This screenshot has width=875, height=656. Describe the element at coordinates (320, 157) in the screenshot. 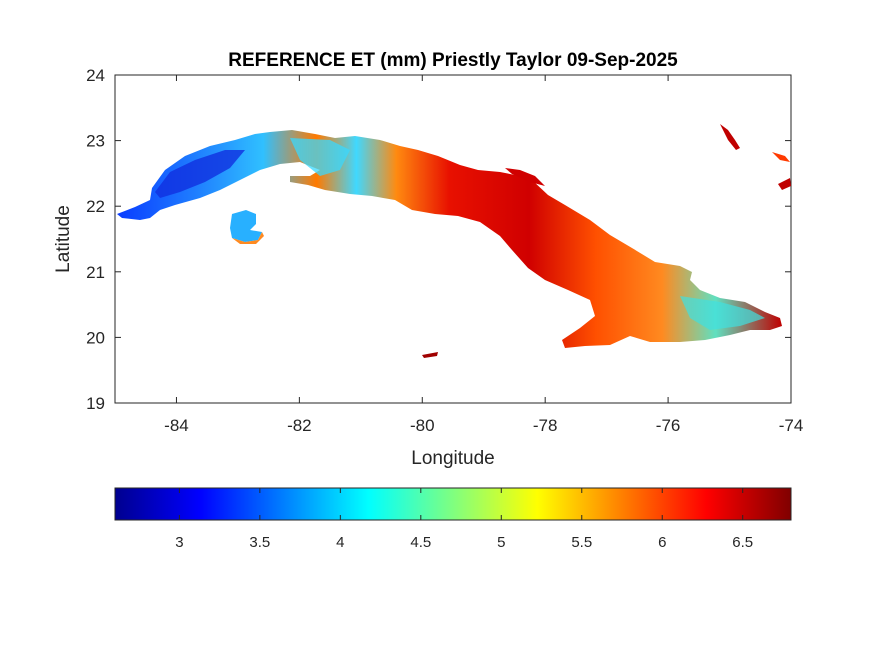

I see `north-central-cyan-patch` at that location.